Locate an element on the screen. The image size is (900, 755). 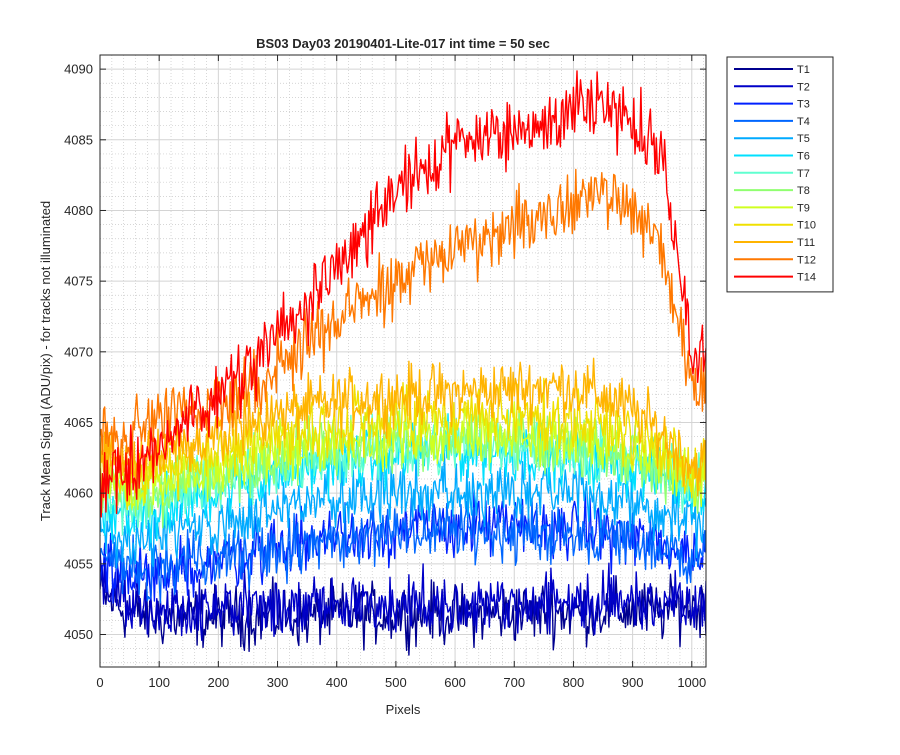
legend-label: T2 is located at coordinates (803, 87).